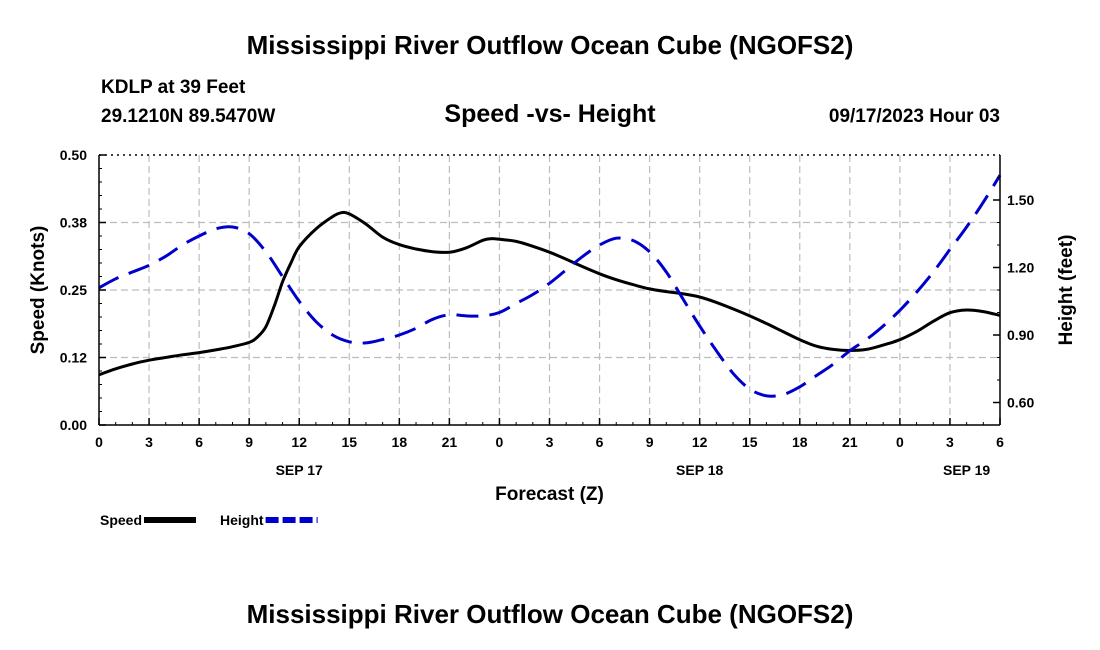 This screenshot has height=650, width=1100. What do you see at coordinates (38, 290) in the screenshot?
I see `y-axis-title: Speed (Knots)` at bounding box center [38, 290].